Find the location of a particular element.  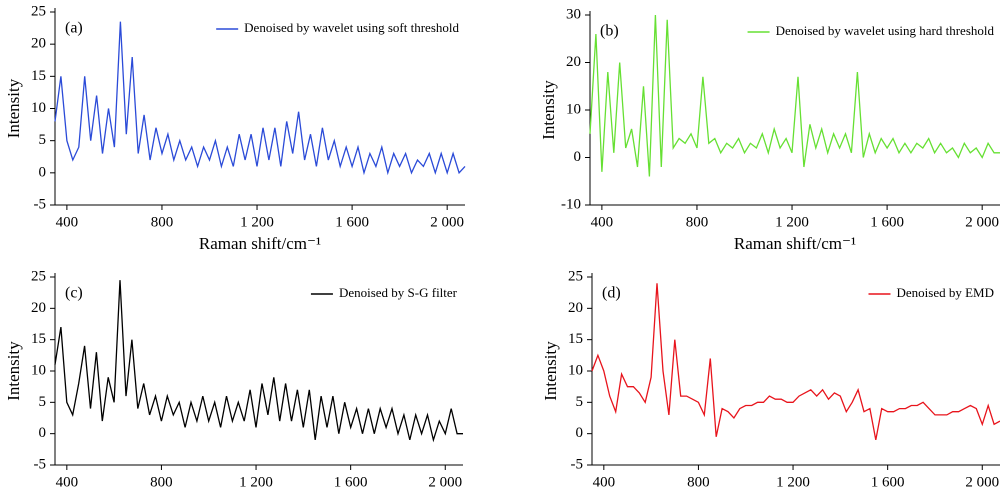

legend-label: Denoised by wavelet using soft threshold is located at coordinates (351, 27).